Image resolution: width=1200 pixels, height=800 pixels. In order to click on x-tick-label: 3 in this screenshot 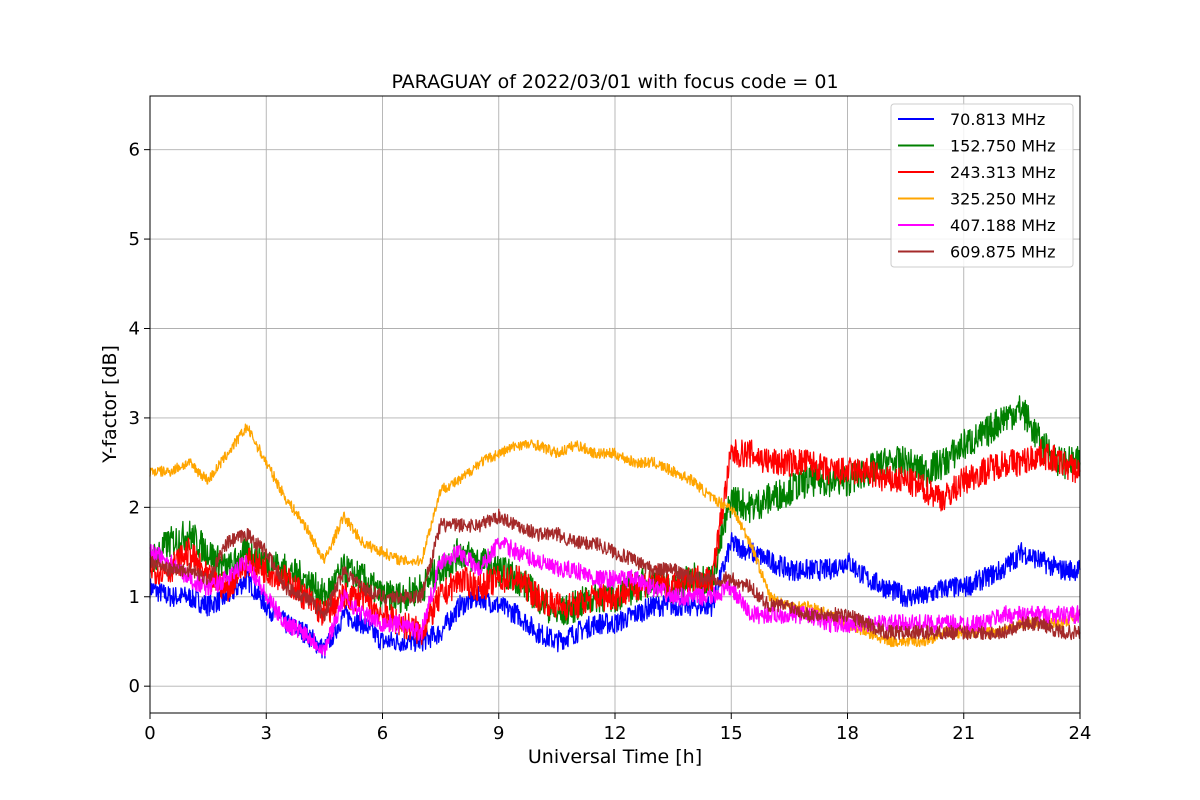, I will do `click(266, 733)`.